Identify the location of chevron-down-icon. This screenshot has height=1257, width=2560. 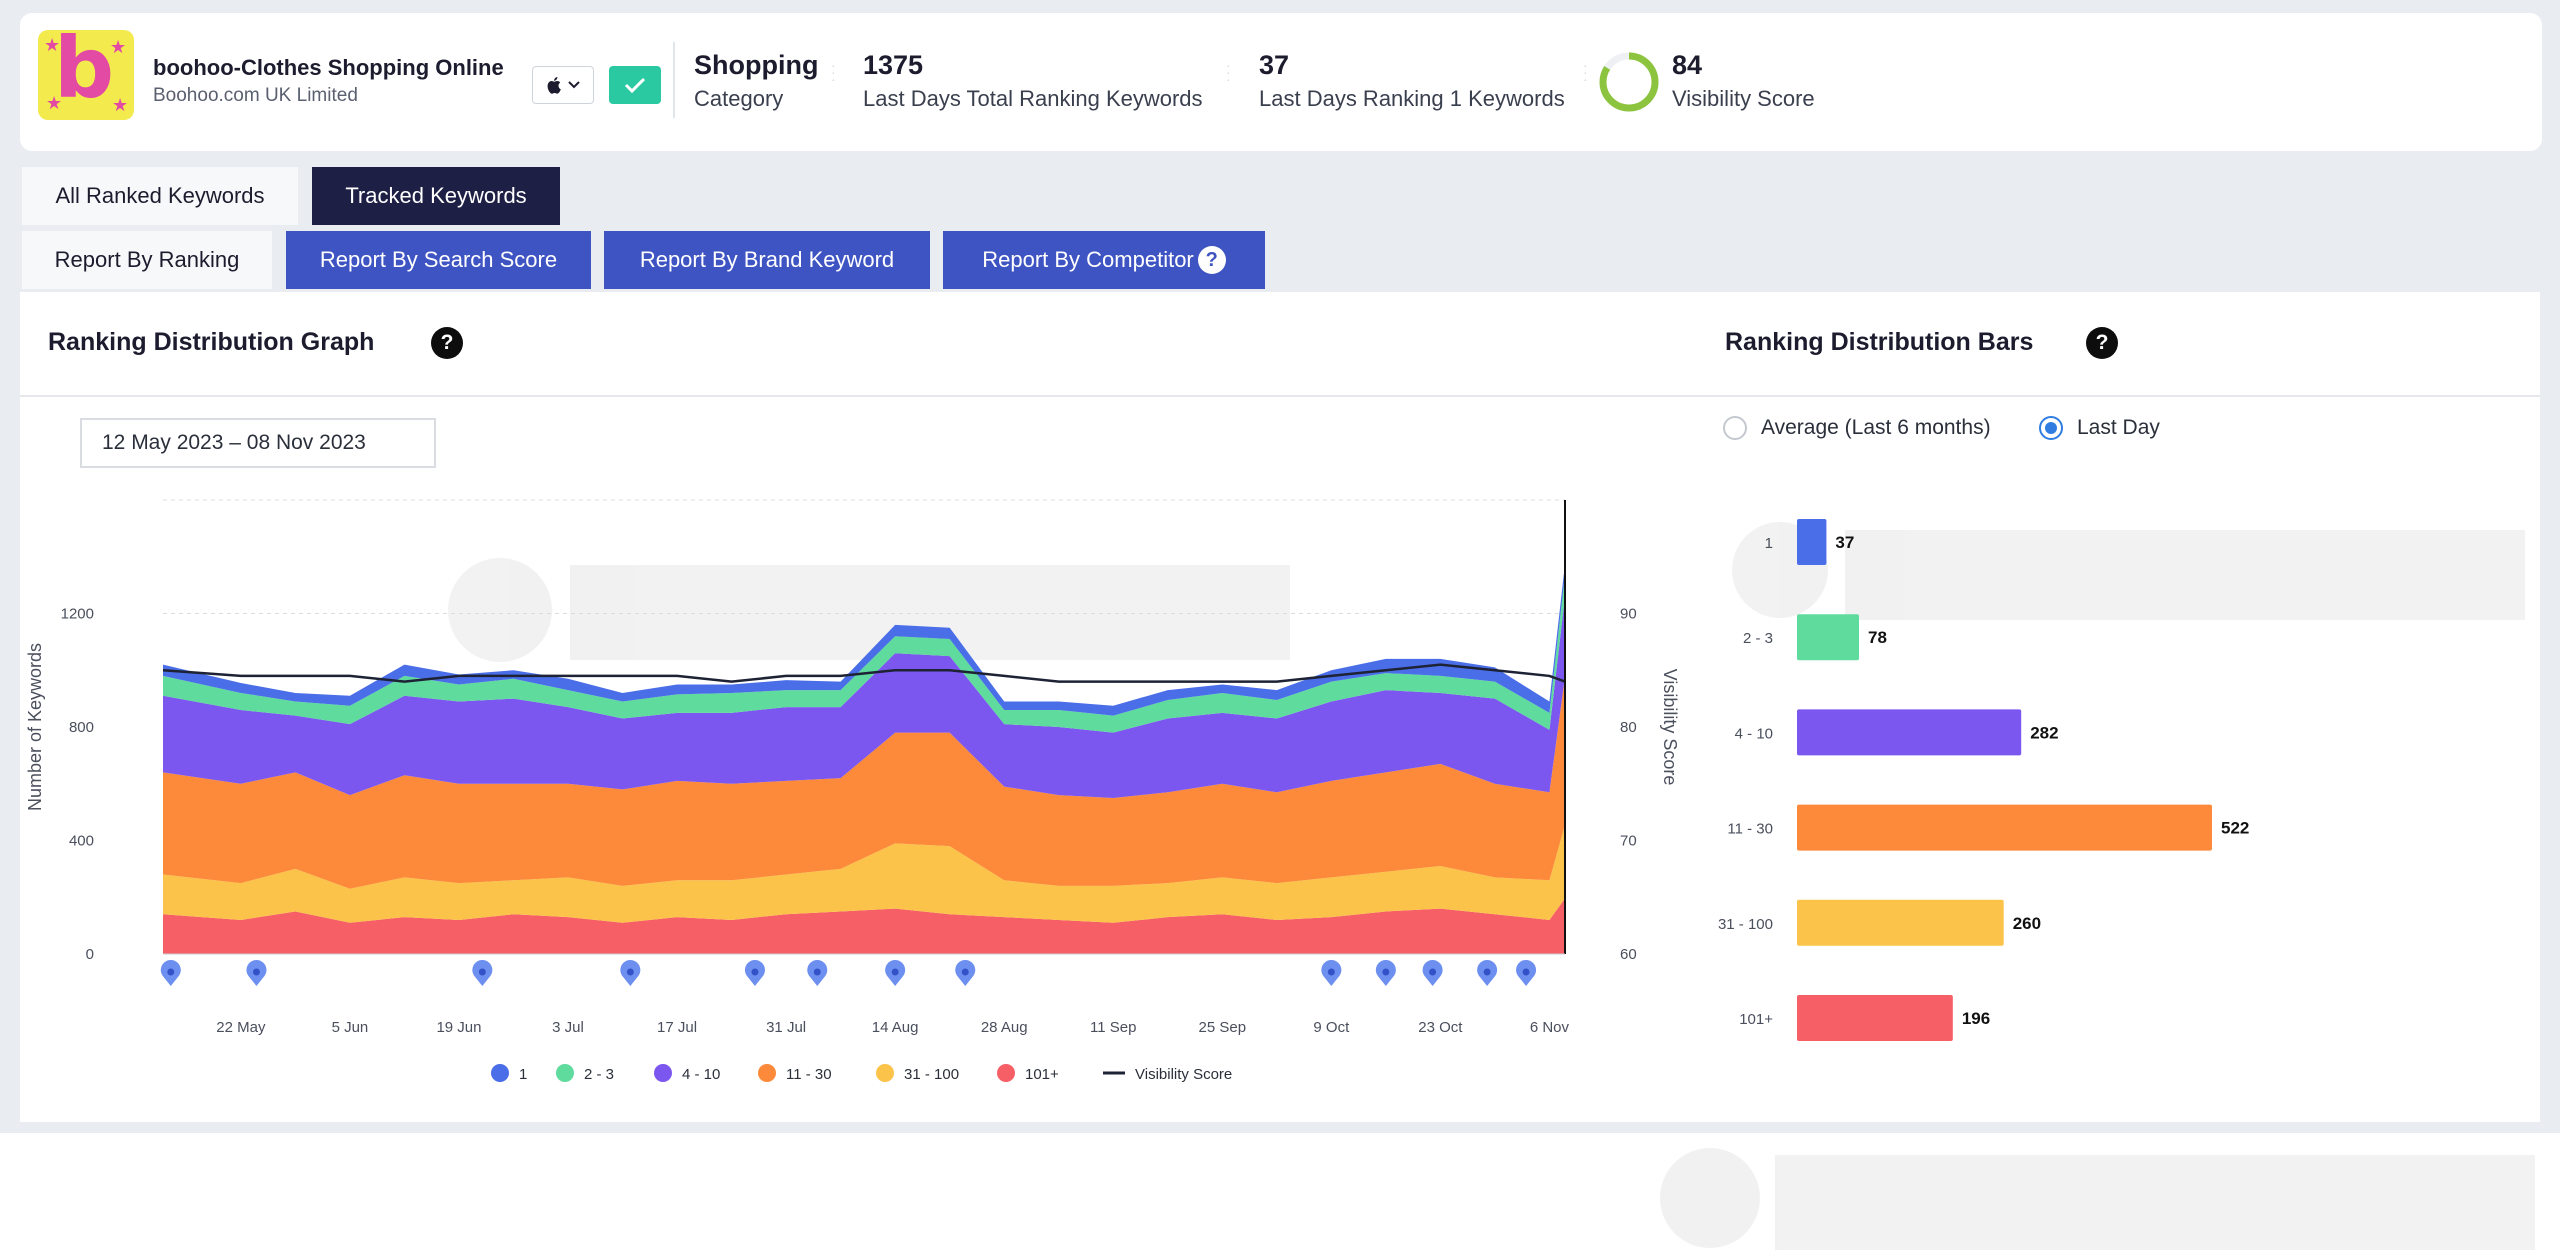
(574, 85).